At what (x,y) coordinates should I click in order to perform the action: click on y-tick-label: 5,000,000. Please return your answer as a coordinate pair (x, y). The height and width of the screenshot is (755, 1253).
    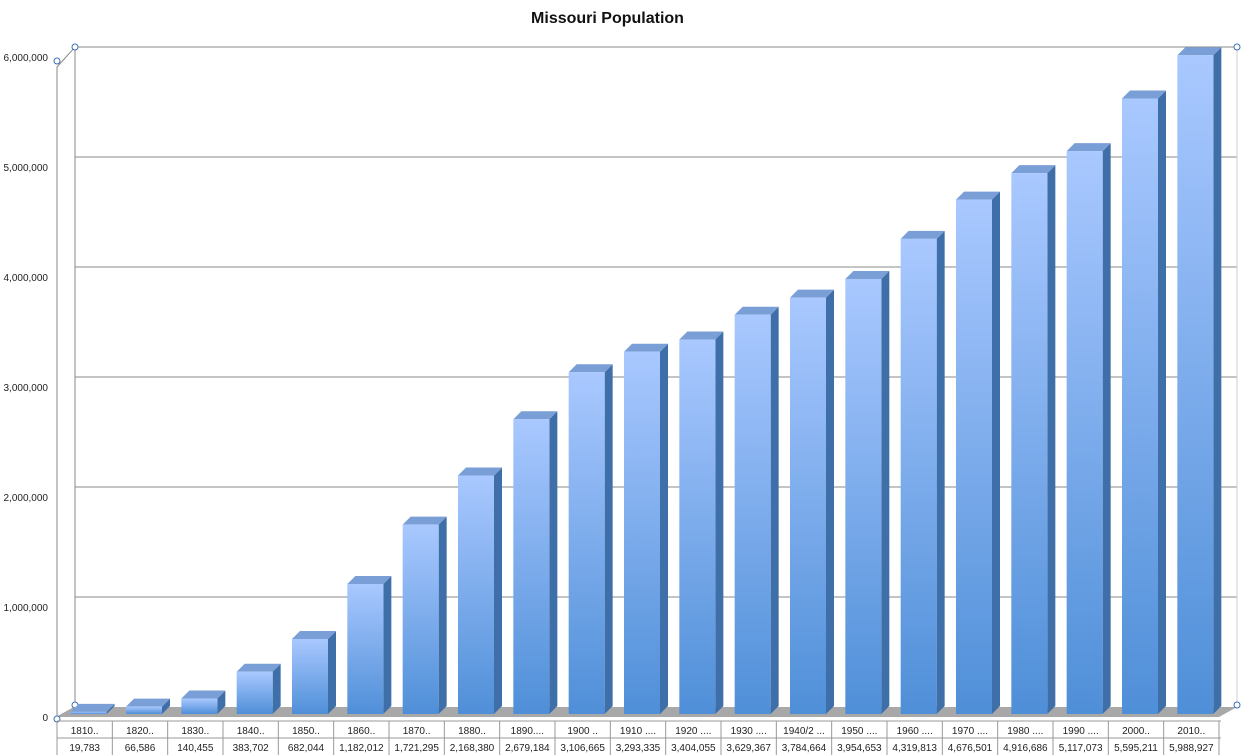
    Looking at the image, I should click on (26, 168).